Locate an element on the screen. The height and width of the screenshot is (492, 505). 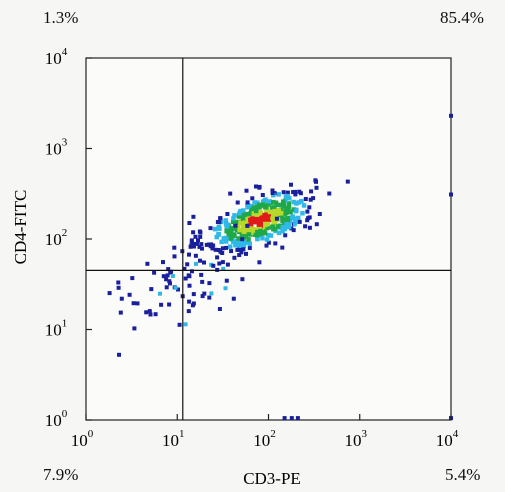
y-tick-label-4: 104 is located at coordinates (56, 57).